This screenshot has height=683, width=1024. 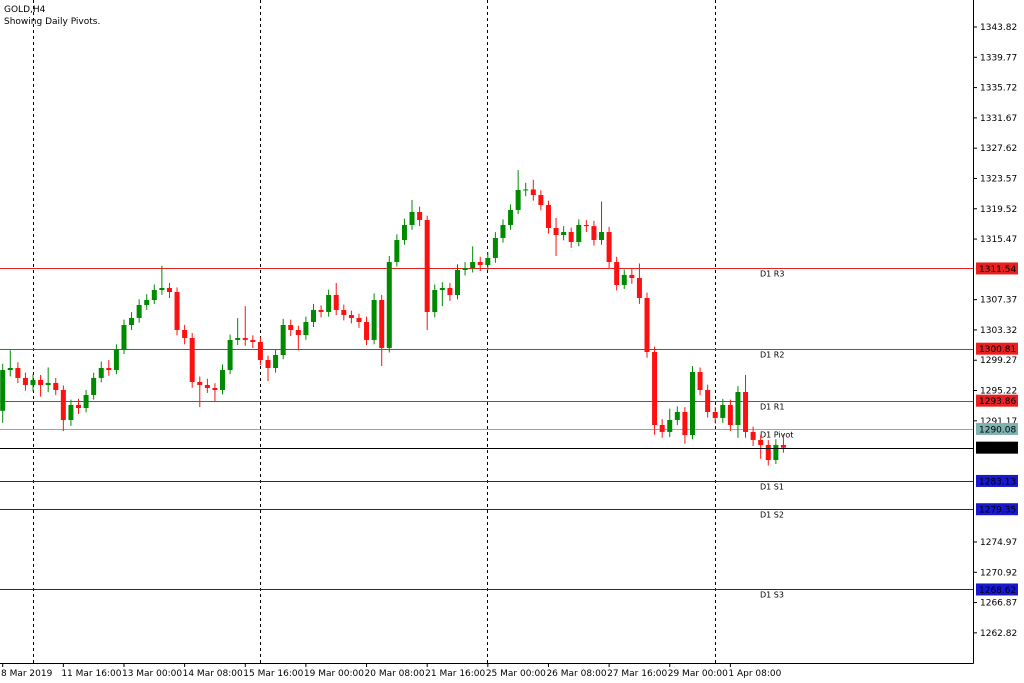 I want to click on pivot-label: D1 R3, so click(x=772, y=274).